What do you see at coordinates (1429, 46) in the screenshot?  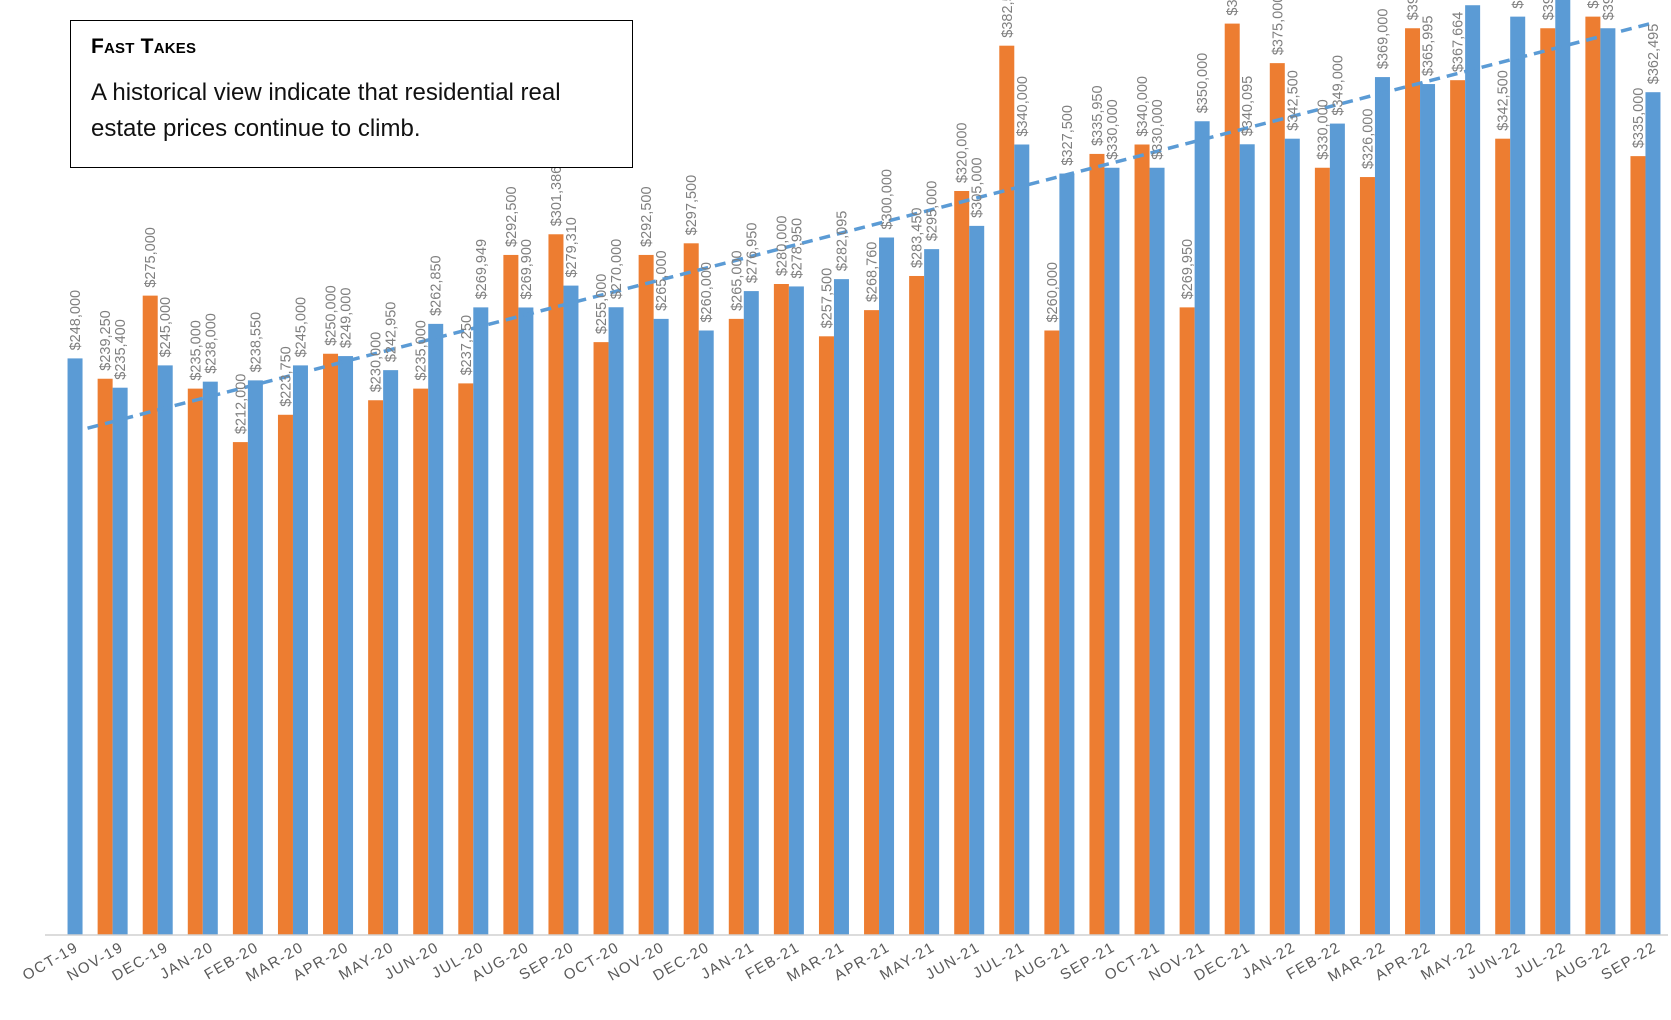 I see `value-label: $365,995` at bounding box center [1429, 46].